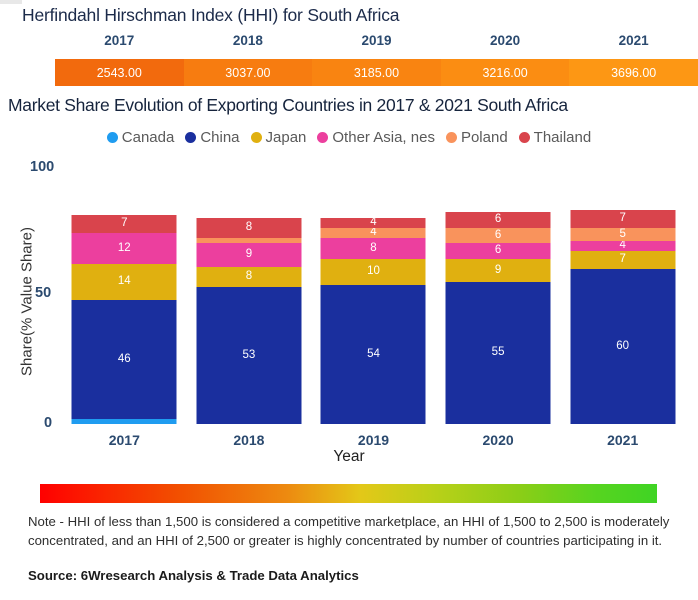 Image resolution: width=698 pixels, height=600 pixels. I want to click on hhi-value-cell: 3185.00, so click(376, 72).